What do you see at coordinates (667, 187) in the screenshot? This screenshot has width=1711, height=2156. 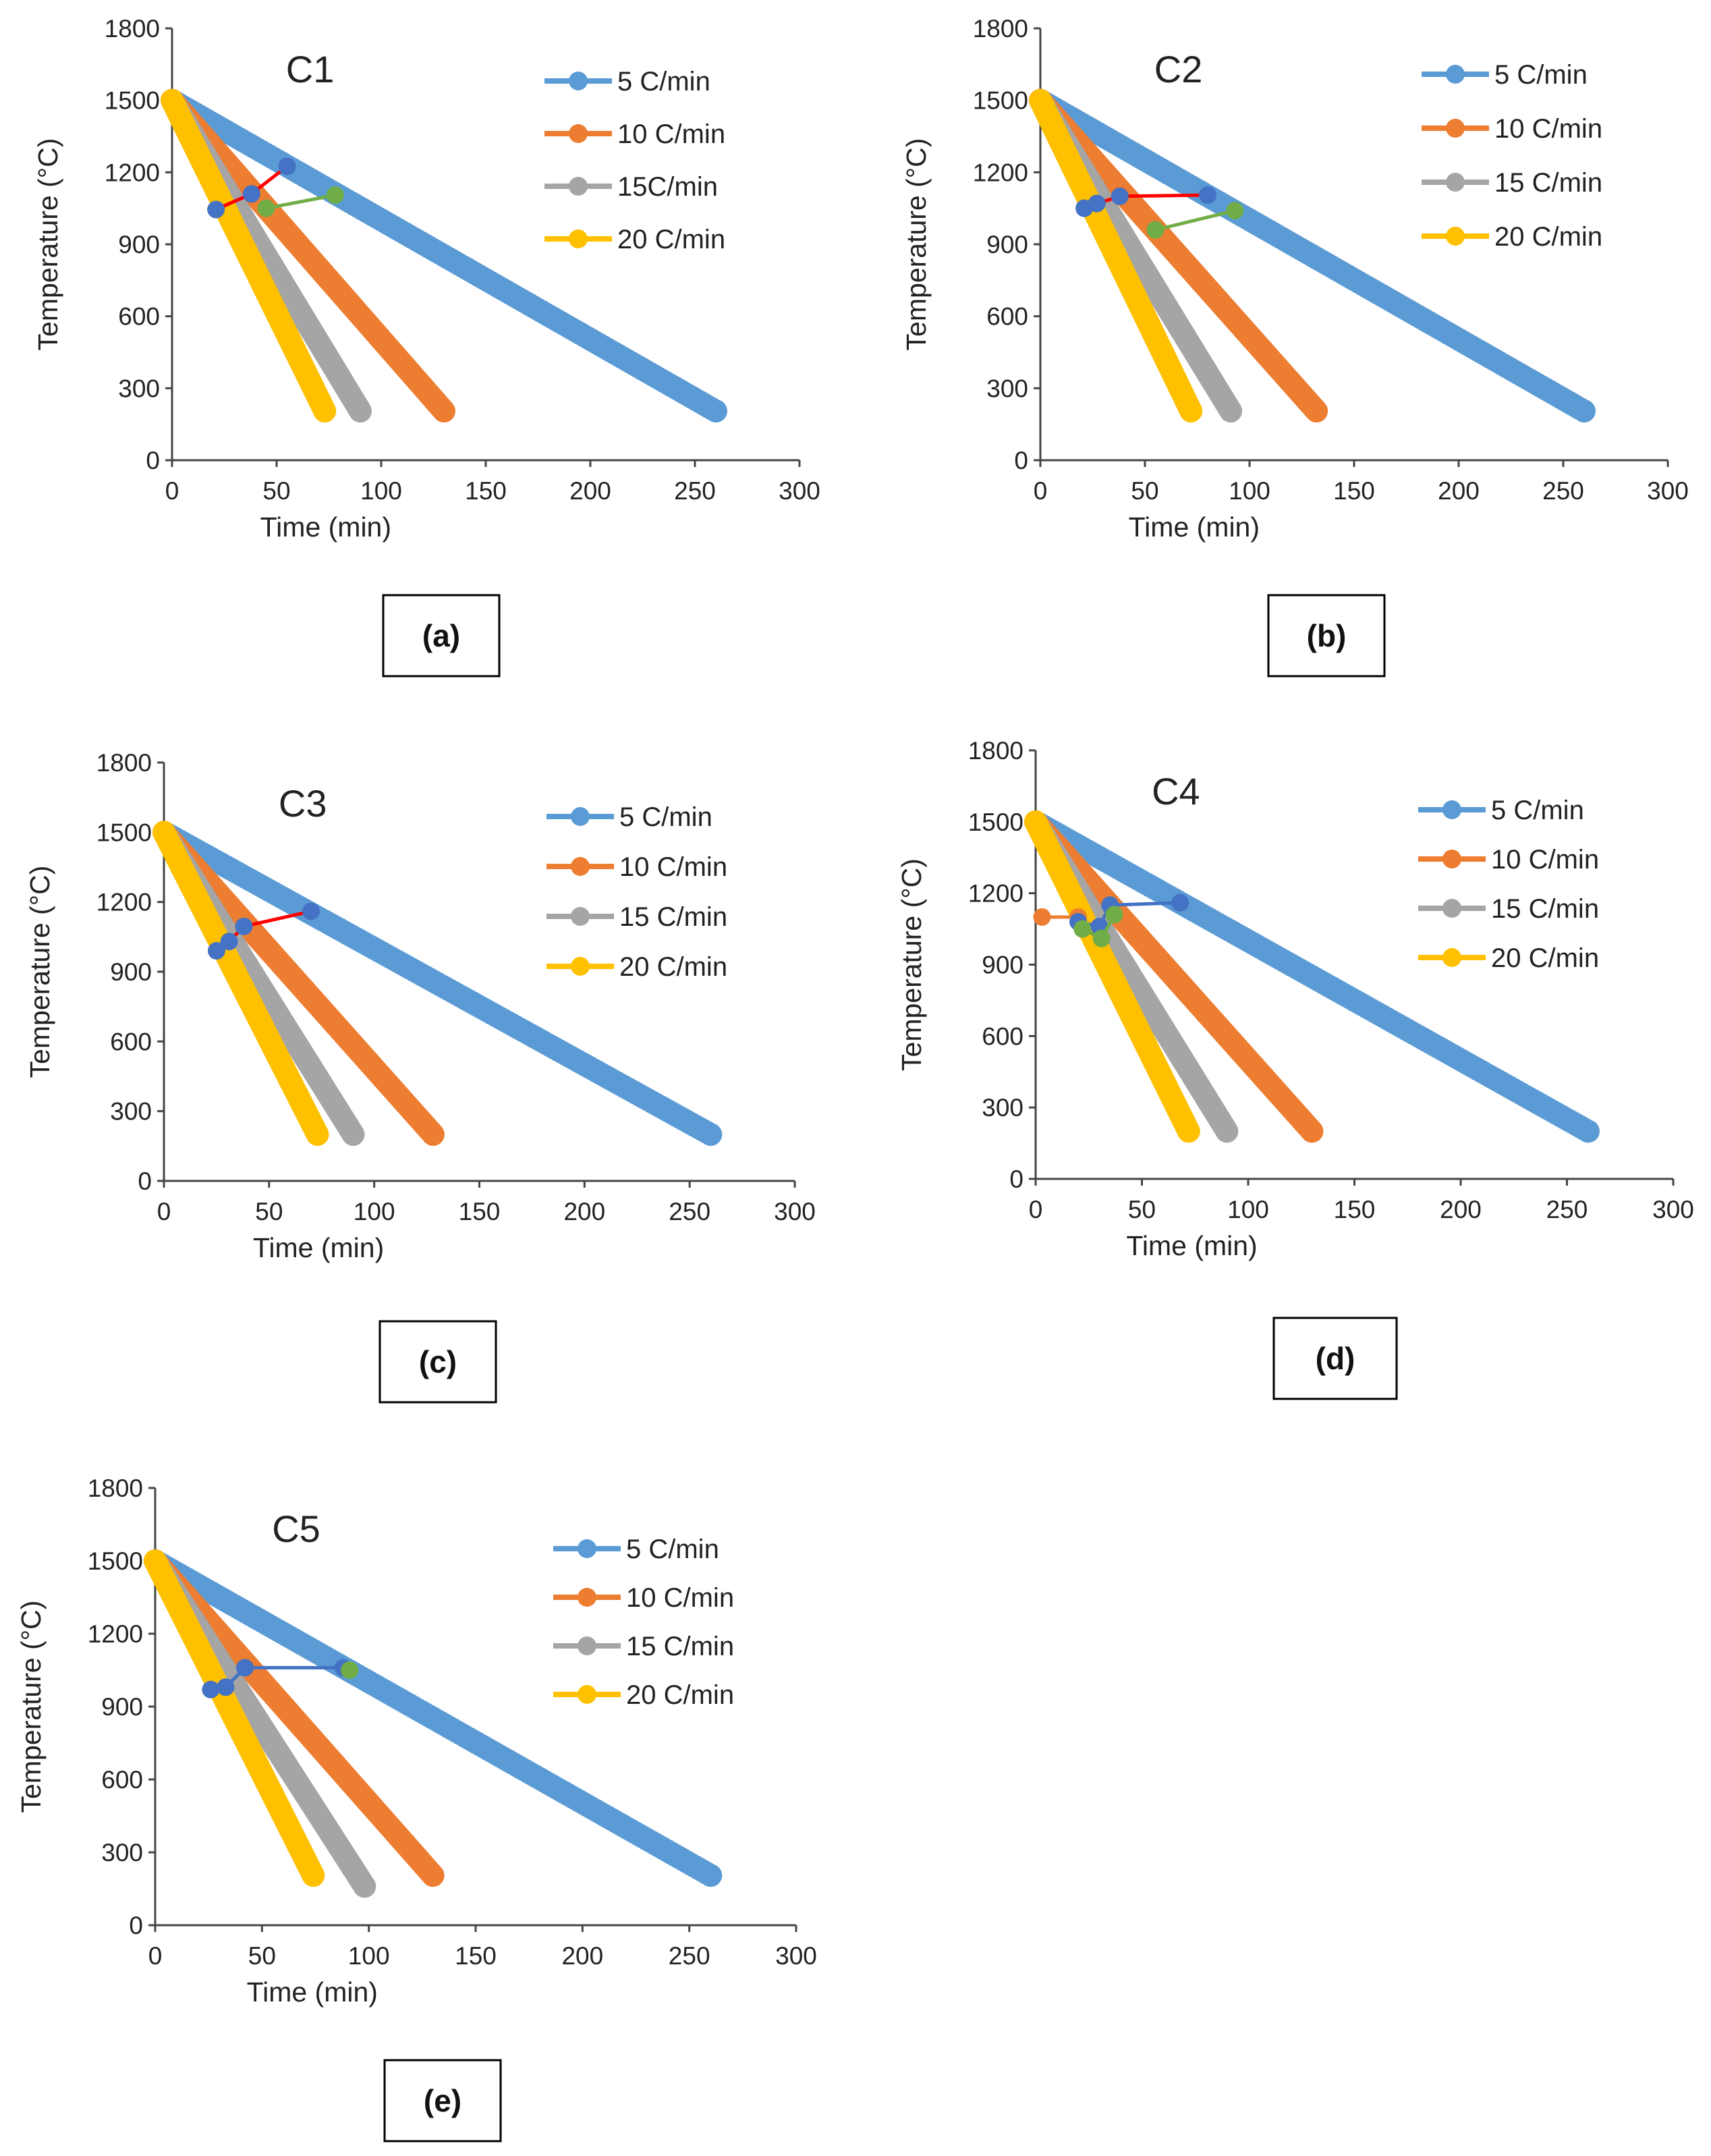 I see `legend-label: 15C/min` at bounding box center [667, 187].